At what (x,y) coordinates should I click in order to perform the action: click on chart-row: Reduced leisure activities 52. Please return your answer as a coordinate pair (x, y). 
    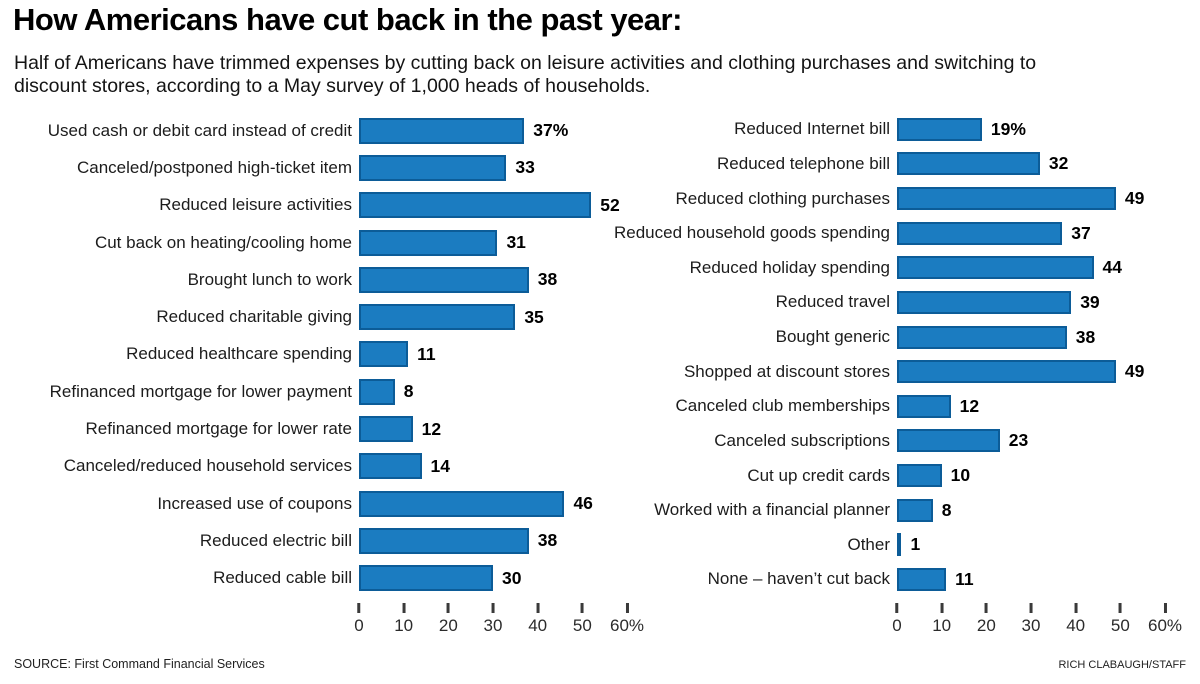
    Looking at the image, I should click on (319, 205).